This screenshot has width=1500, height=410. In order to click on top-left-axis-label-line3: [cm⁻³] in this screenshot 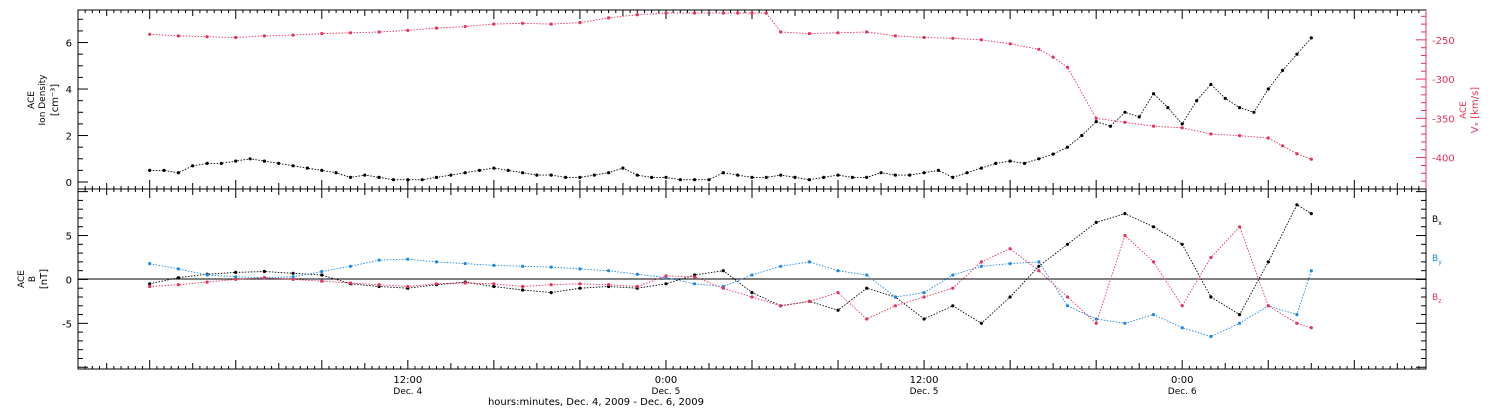, I will do `click(55, 100)`.